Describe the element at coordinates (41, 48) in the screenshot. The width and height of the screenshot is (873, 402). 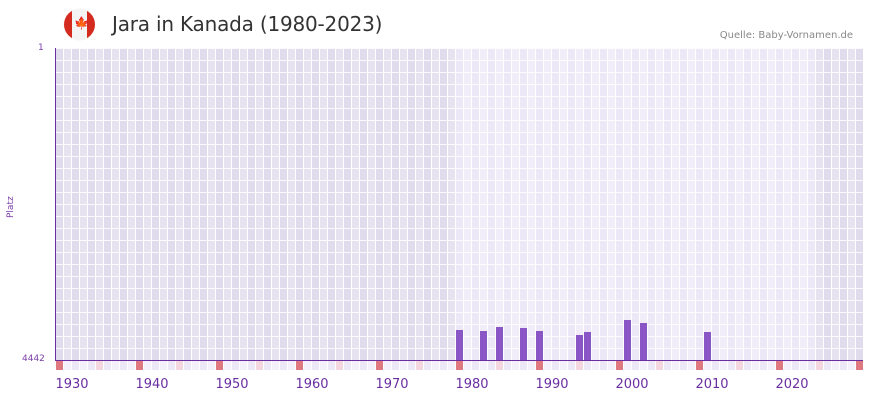
I see `y-tick-top: 1` at that location.